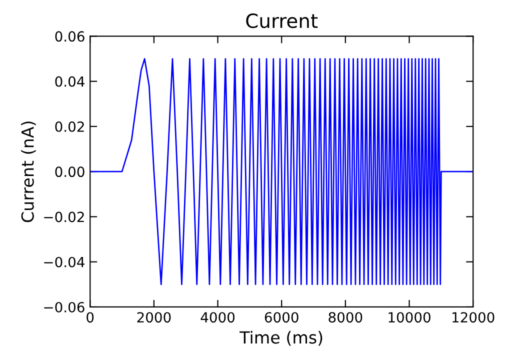 This screenshot has width=512, height=362. What do you see at coordinates (154, 317) in the screenshot?
I see `x-tick-label: 2000` at bounding box center [154, 317].